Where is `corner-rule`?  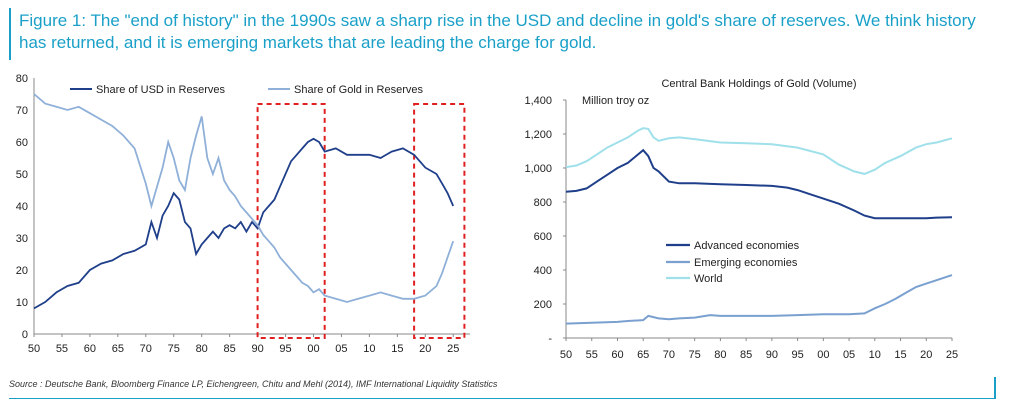 corner-rule is located at coordinates (995, 388).